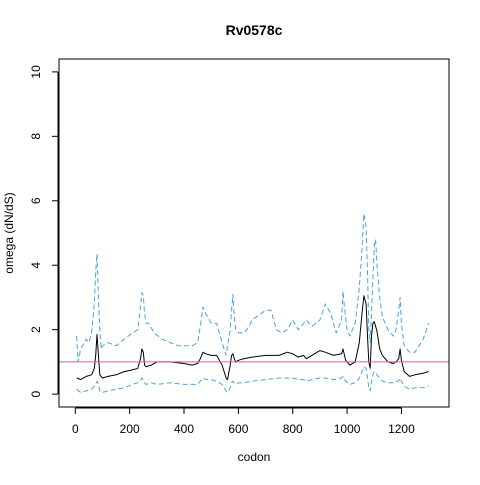 Image resolution: width=480 pixels, height=485 pixels. What do you see at coordinates (238, 429) in the screenshot?
I see `x-tick-label: 600` at bounding box center [238, 429].